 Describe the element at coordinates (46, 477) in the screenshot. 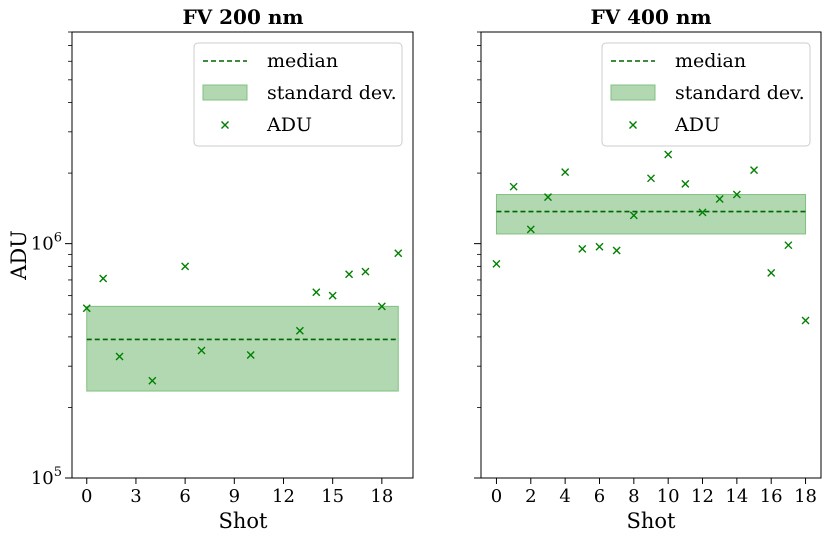

I see `y-tick-label: 10⁵` at that location.